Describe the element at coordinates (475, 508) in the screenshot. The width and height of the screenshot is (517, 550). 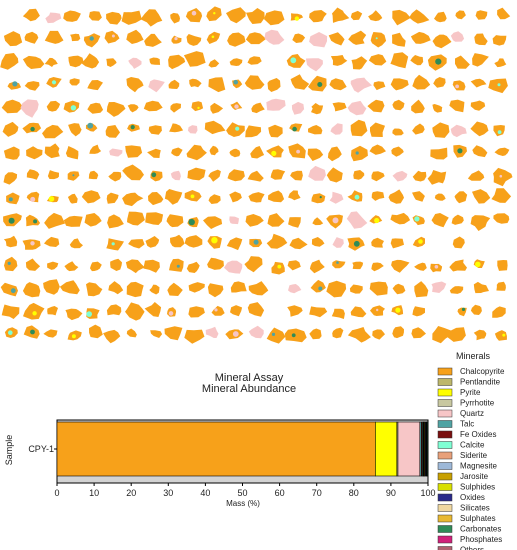
I see `legend-label: Silicates` at that location.